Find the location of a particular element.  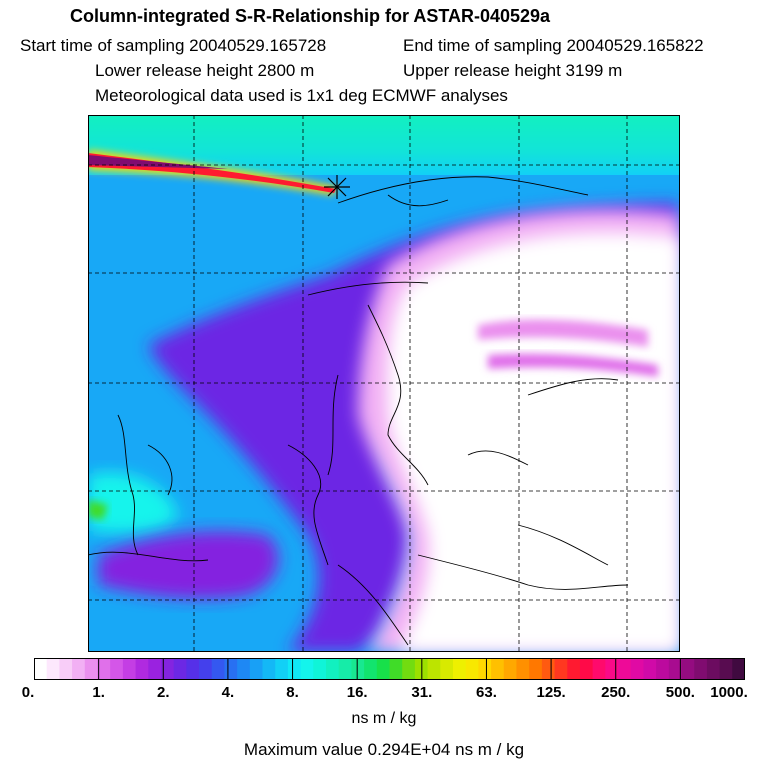

colorbar-tick-label: 1000. is located at coordinates (729, 692).